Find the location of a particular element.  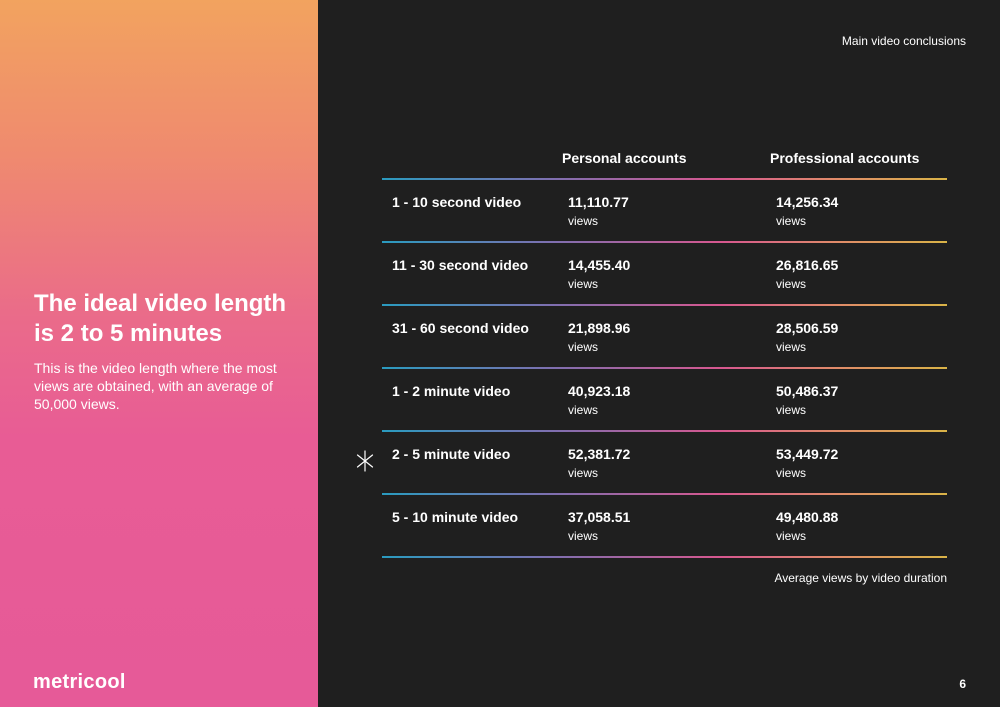

professional-views-value: 50,486.37 is located at coordinates (807, 391).